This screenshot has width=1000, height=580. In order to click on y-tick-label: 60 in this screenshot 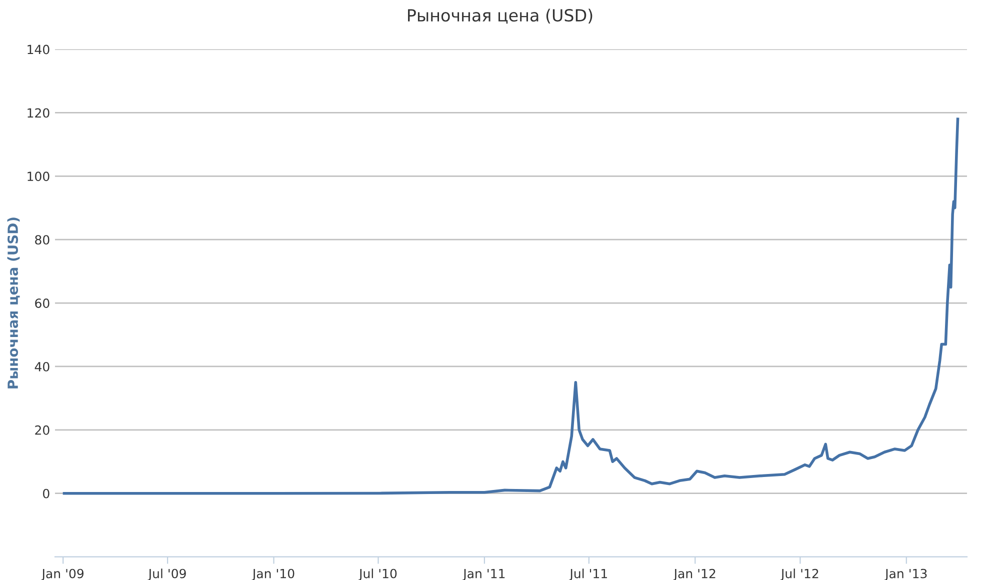, I will do `click(42, 303)`.